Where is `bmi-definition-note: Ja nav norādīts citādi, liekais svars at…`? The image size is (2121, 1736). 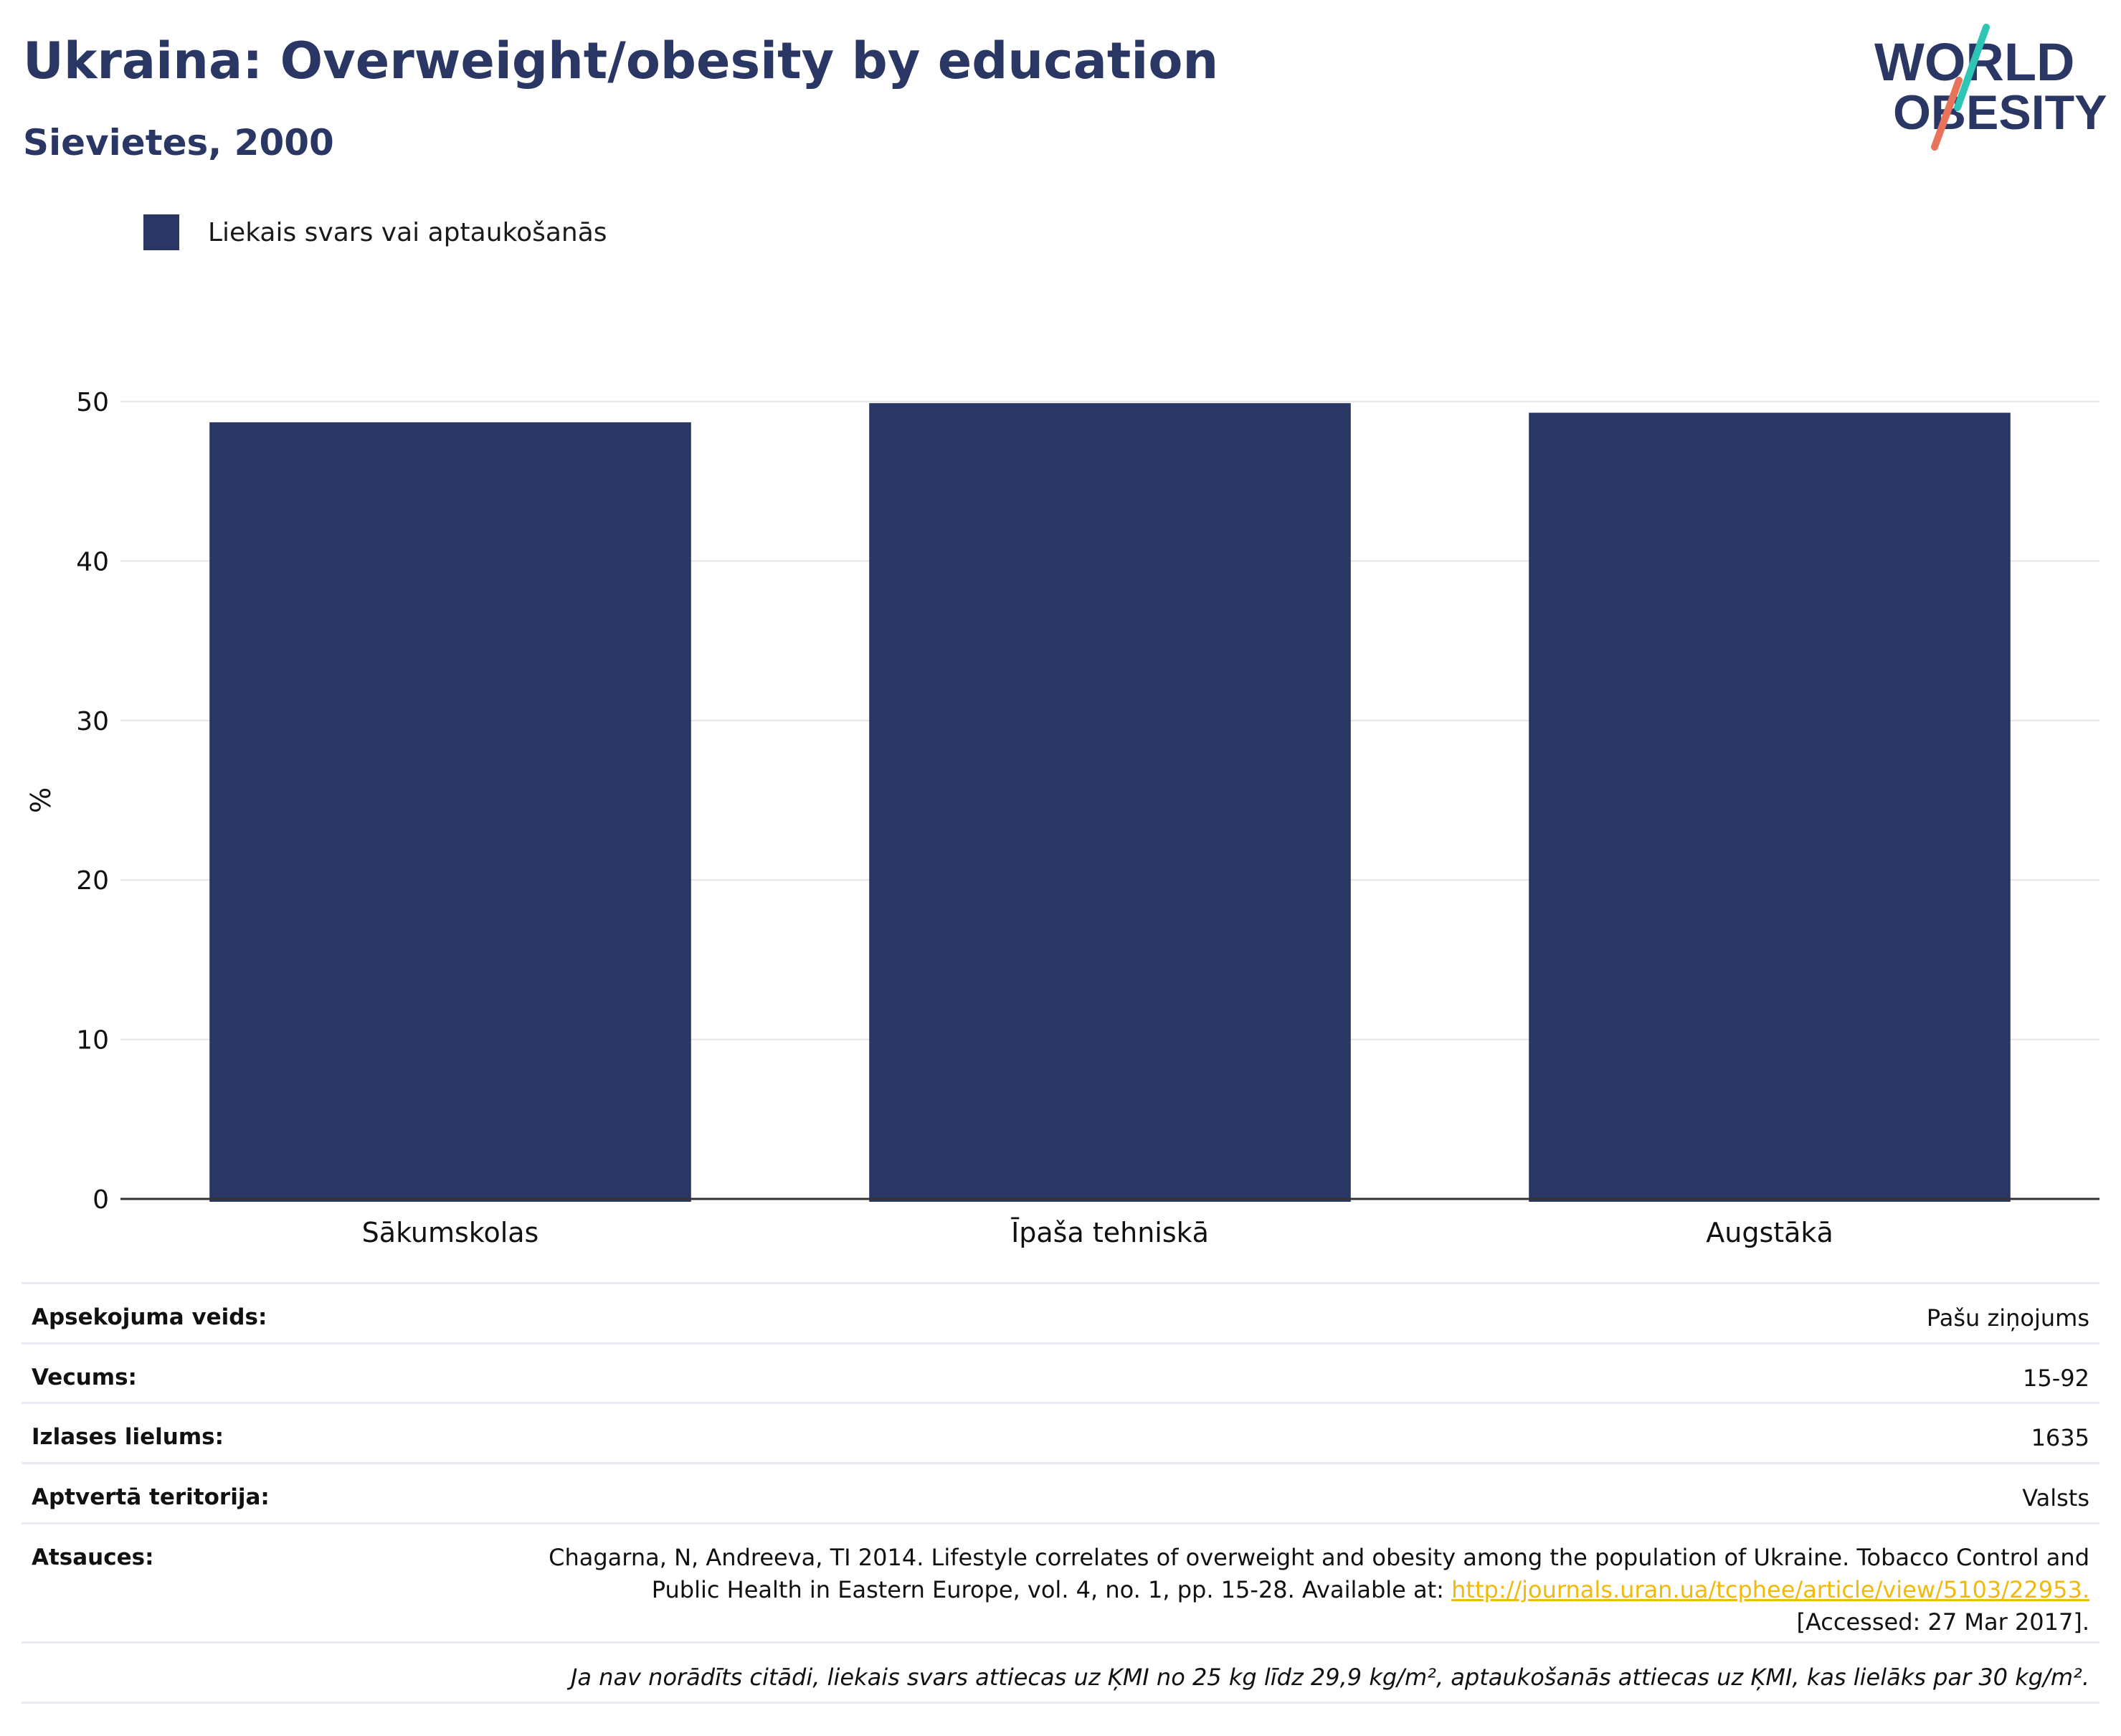 bmi-definition-note: Ja nav norādīts citādi, liekais svars at… is located at coordinates (1329, 1678).